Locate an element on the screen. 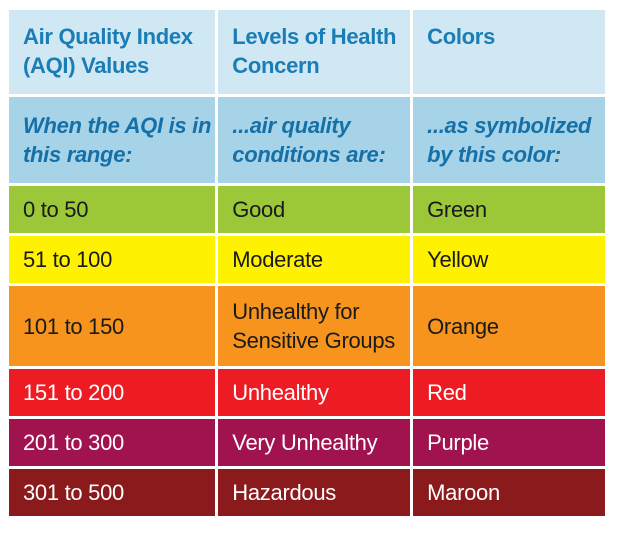 This screenshot has width=621, height=535. header-colors: Colors is located at coordinates (509, 52).